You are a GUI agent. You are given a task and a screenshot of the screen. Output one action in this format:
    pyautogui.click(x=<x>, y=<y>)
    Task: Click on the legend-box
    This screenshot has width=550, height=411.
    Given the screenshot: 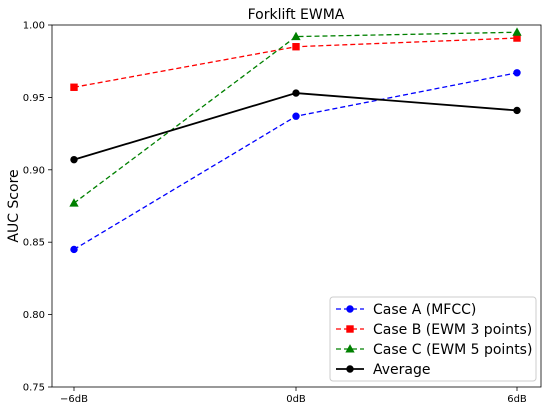 What is the action you would take?
    pyautogui.click(x=433, y=339)
    